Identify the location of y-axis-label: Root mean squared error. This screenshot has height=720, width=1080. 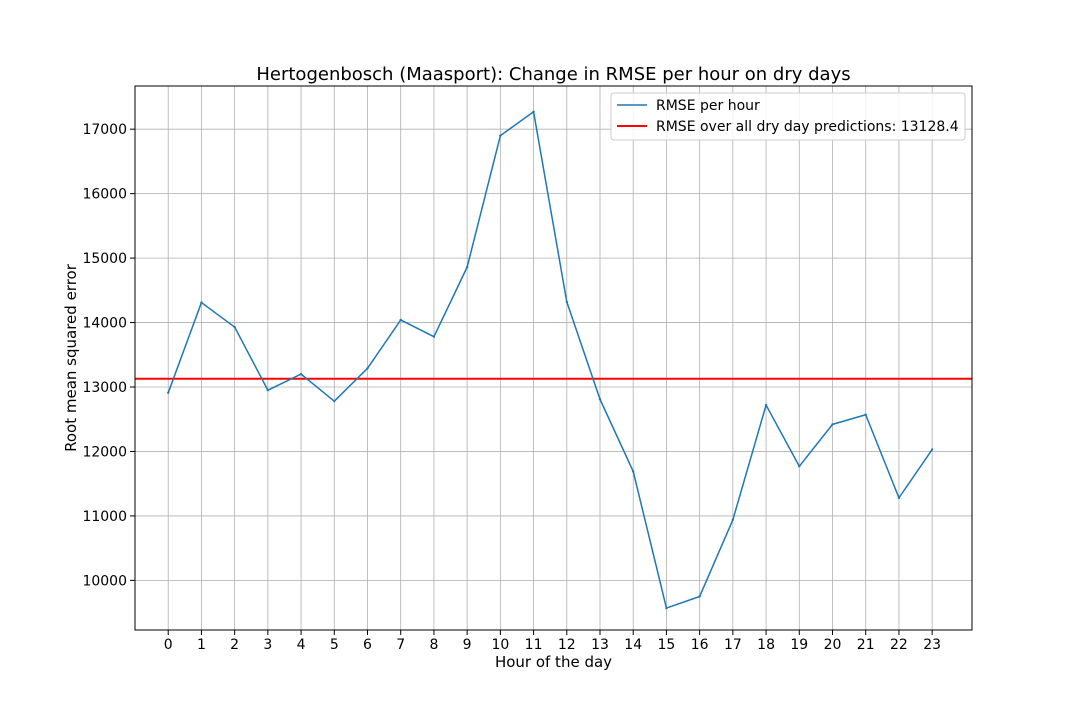
(71, 357).